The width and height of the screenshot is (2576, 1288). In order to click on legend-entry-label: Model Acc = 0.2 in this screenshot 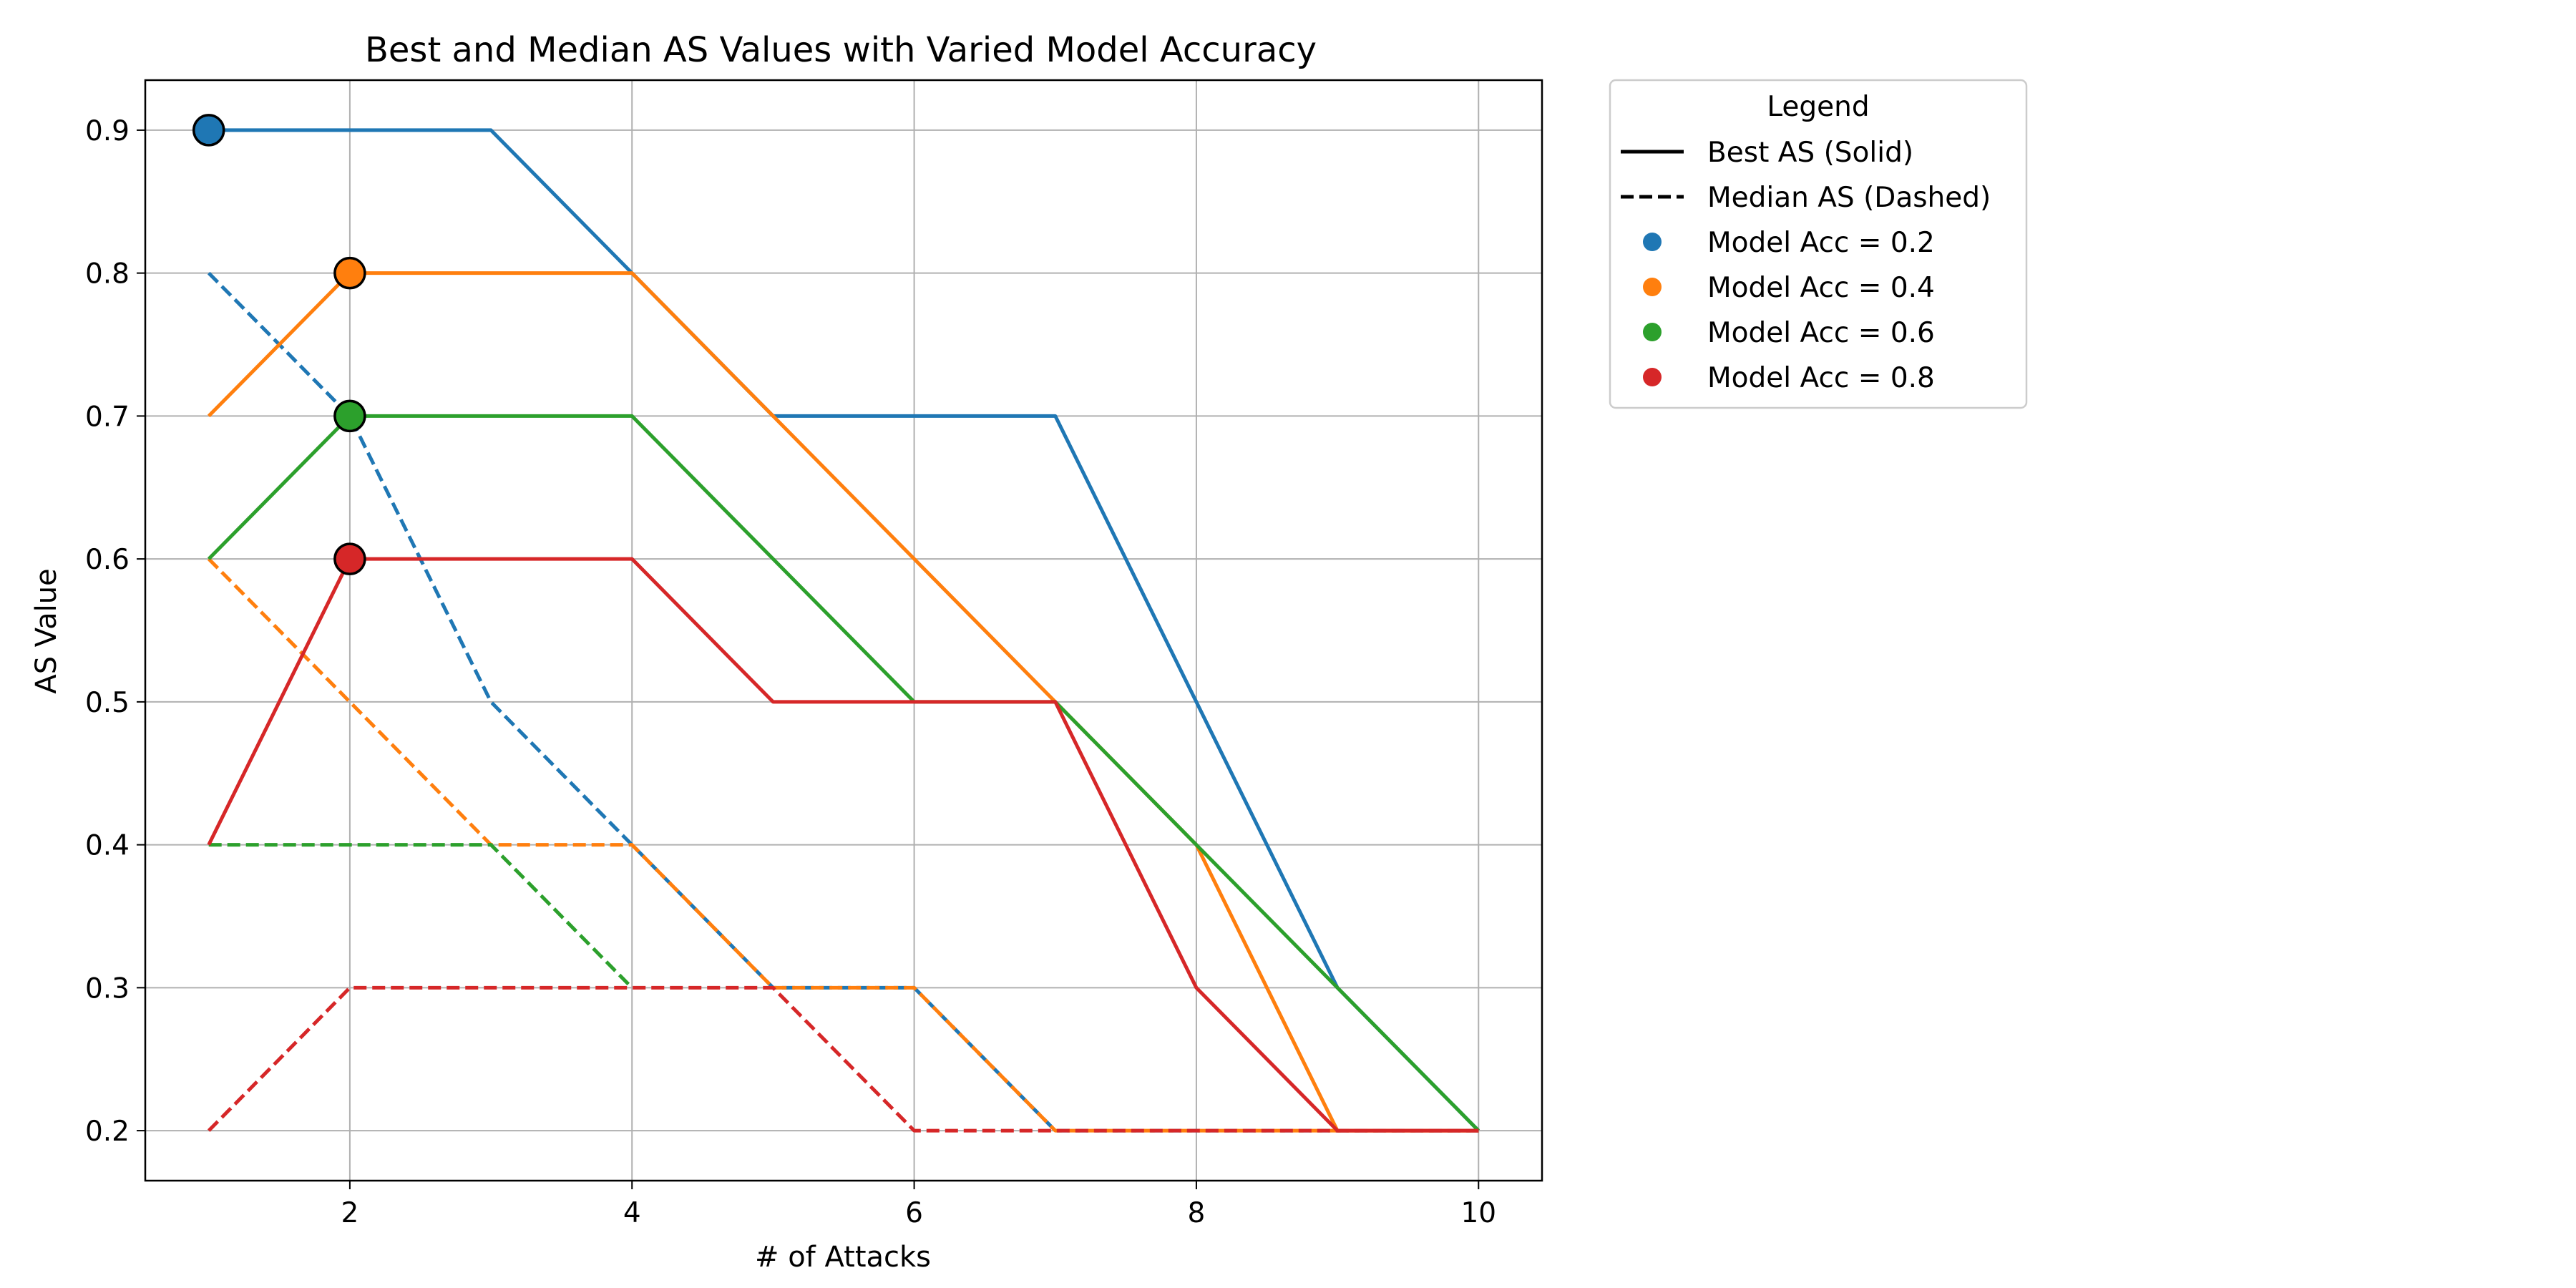, I will do `click(1821, 243)`.